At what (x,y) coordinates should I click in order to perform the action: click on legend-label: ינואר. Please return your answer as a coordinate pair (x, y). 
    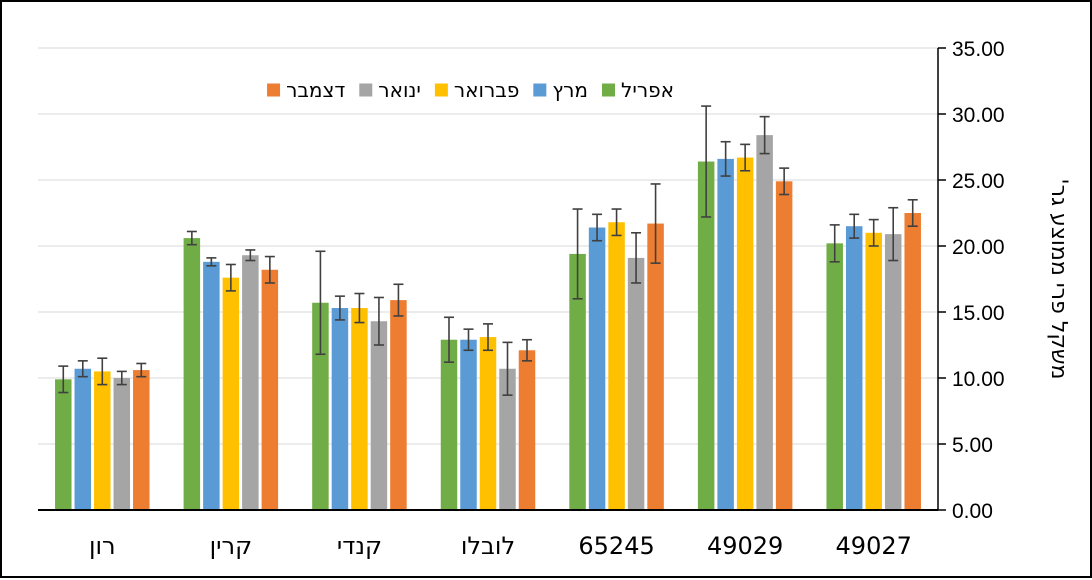
    Looking at the image, I should click on (399, 90).